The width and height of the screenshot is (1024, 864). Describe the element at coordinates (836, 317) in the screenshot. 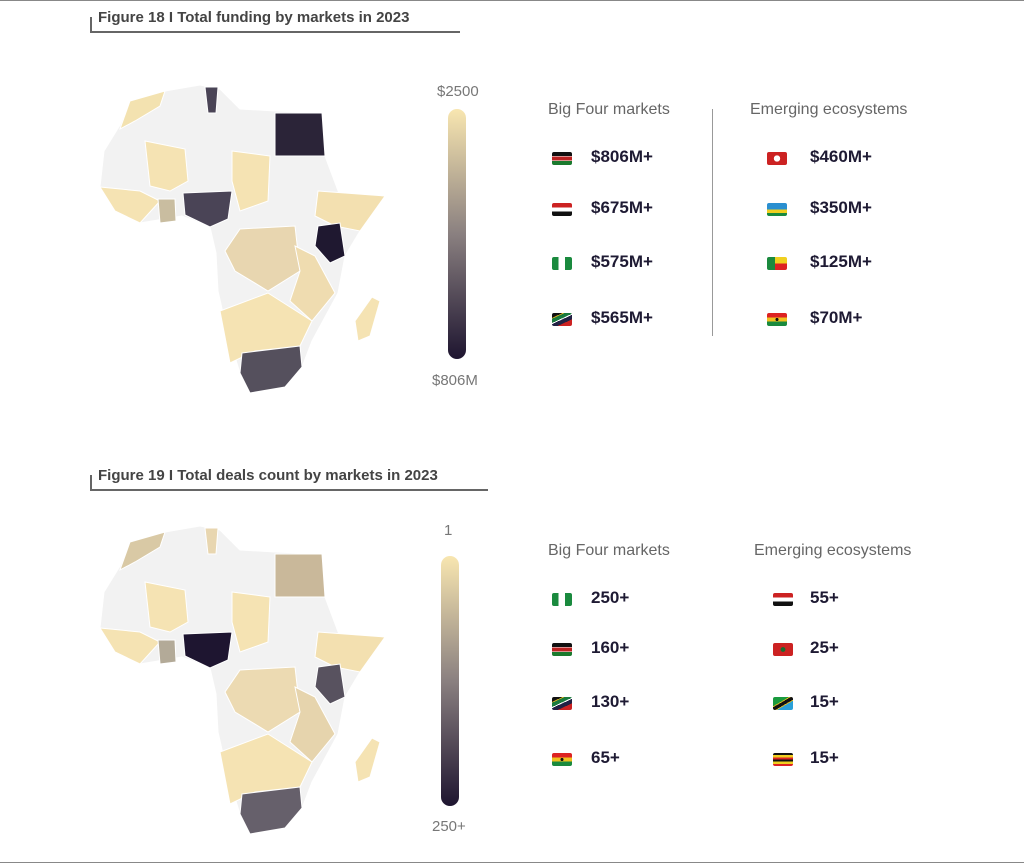

I see `market-value: $70M+` at that location.